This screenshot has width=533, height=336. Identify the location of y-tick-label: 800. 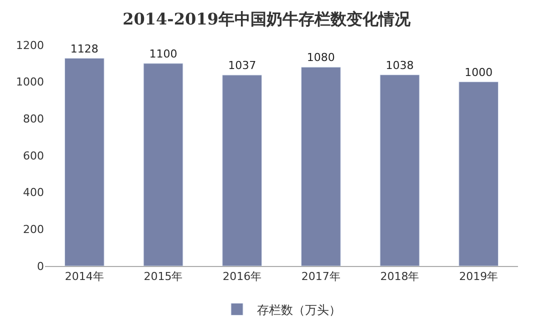
(33, 119).